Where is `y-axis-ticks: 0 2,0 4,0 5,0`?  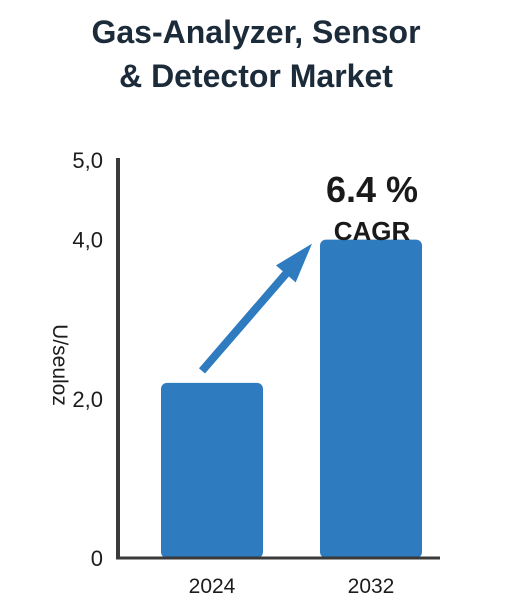
y-axis-ticks: 0 2,0 4,0 5,0 is located at coordinates (87, 359).